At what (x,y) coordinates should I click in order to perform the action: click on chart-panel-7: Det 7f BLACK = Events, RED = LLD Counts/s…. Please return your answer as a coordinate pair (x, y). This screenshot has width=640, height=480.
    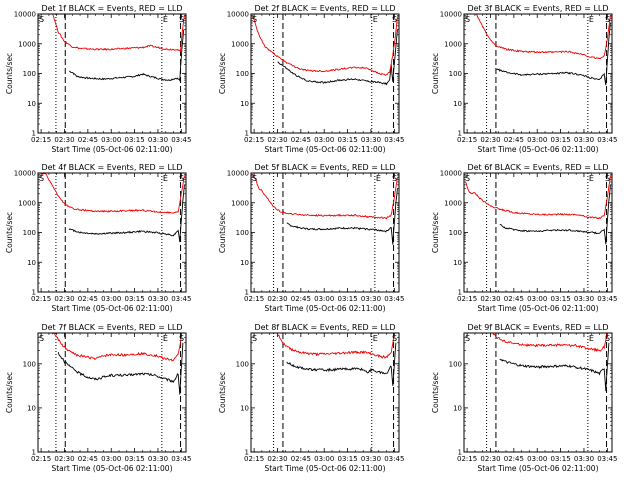
    Looking at the image, I should click on (98, 398).